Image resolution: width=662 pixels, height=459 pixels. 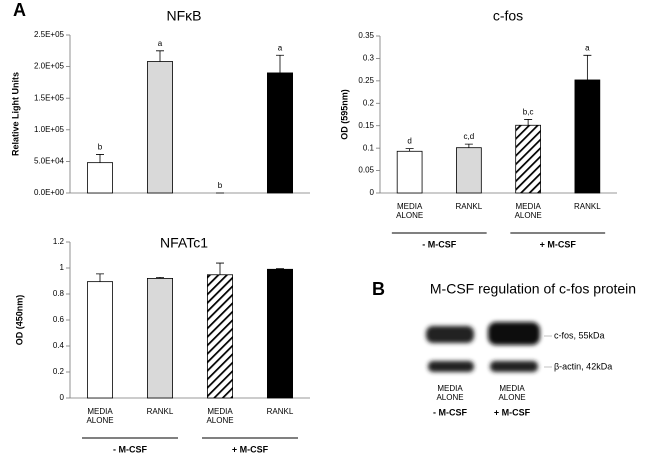 I want to click on y-tick-label: 2.0E+05, so click(x=49, y=66).